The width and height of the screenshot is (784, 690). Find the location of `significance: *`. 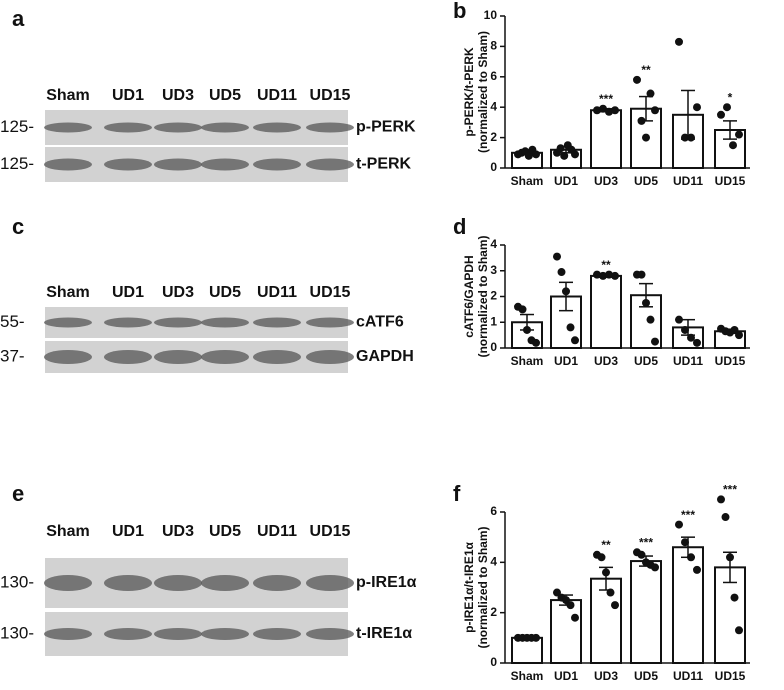

significance: * is located at coordinates (730, 97).